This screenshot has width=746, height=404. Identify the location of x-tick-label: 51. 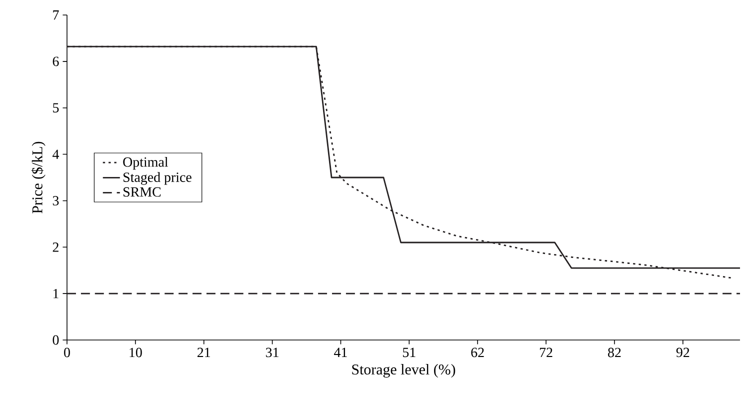
(409, 353).